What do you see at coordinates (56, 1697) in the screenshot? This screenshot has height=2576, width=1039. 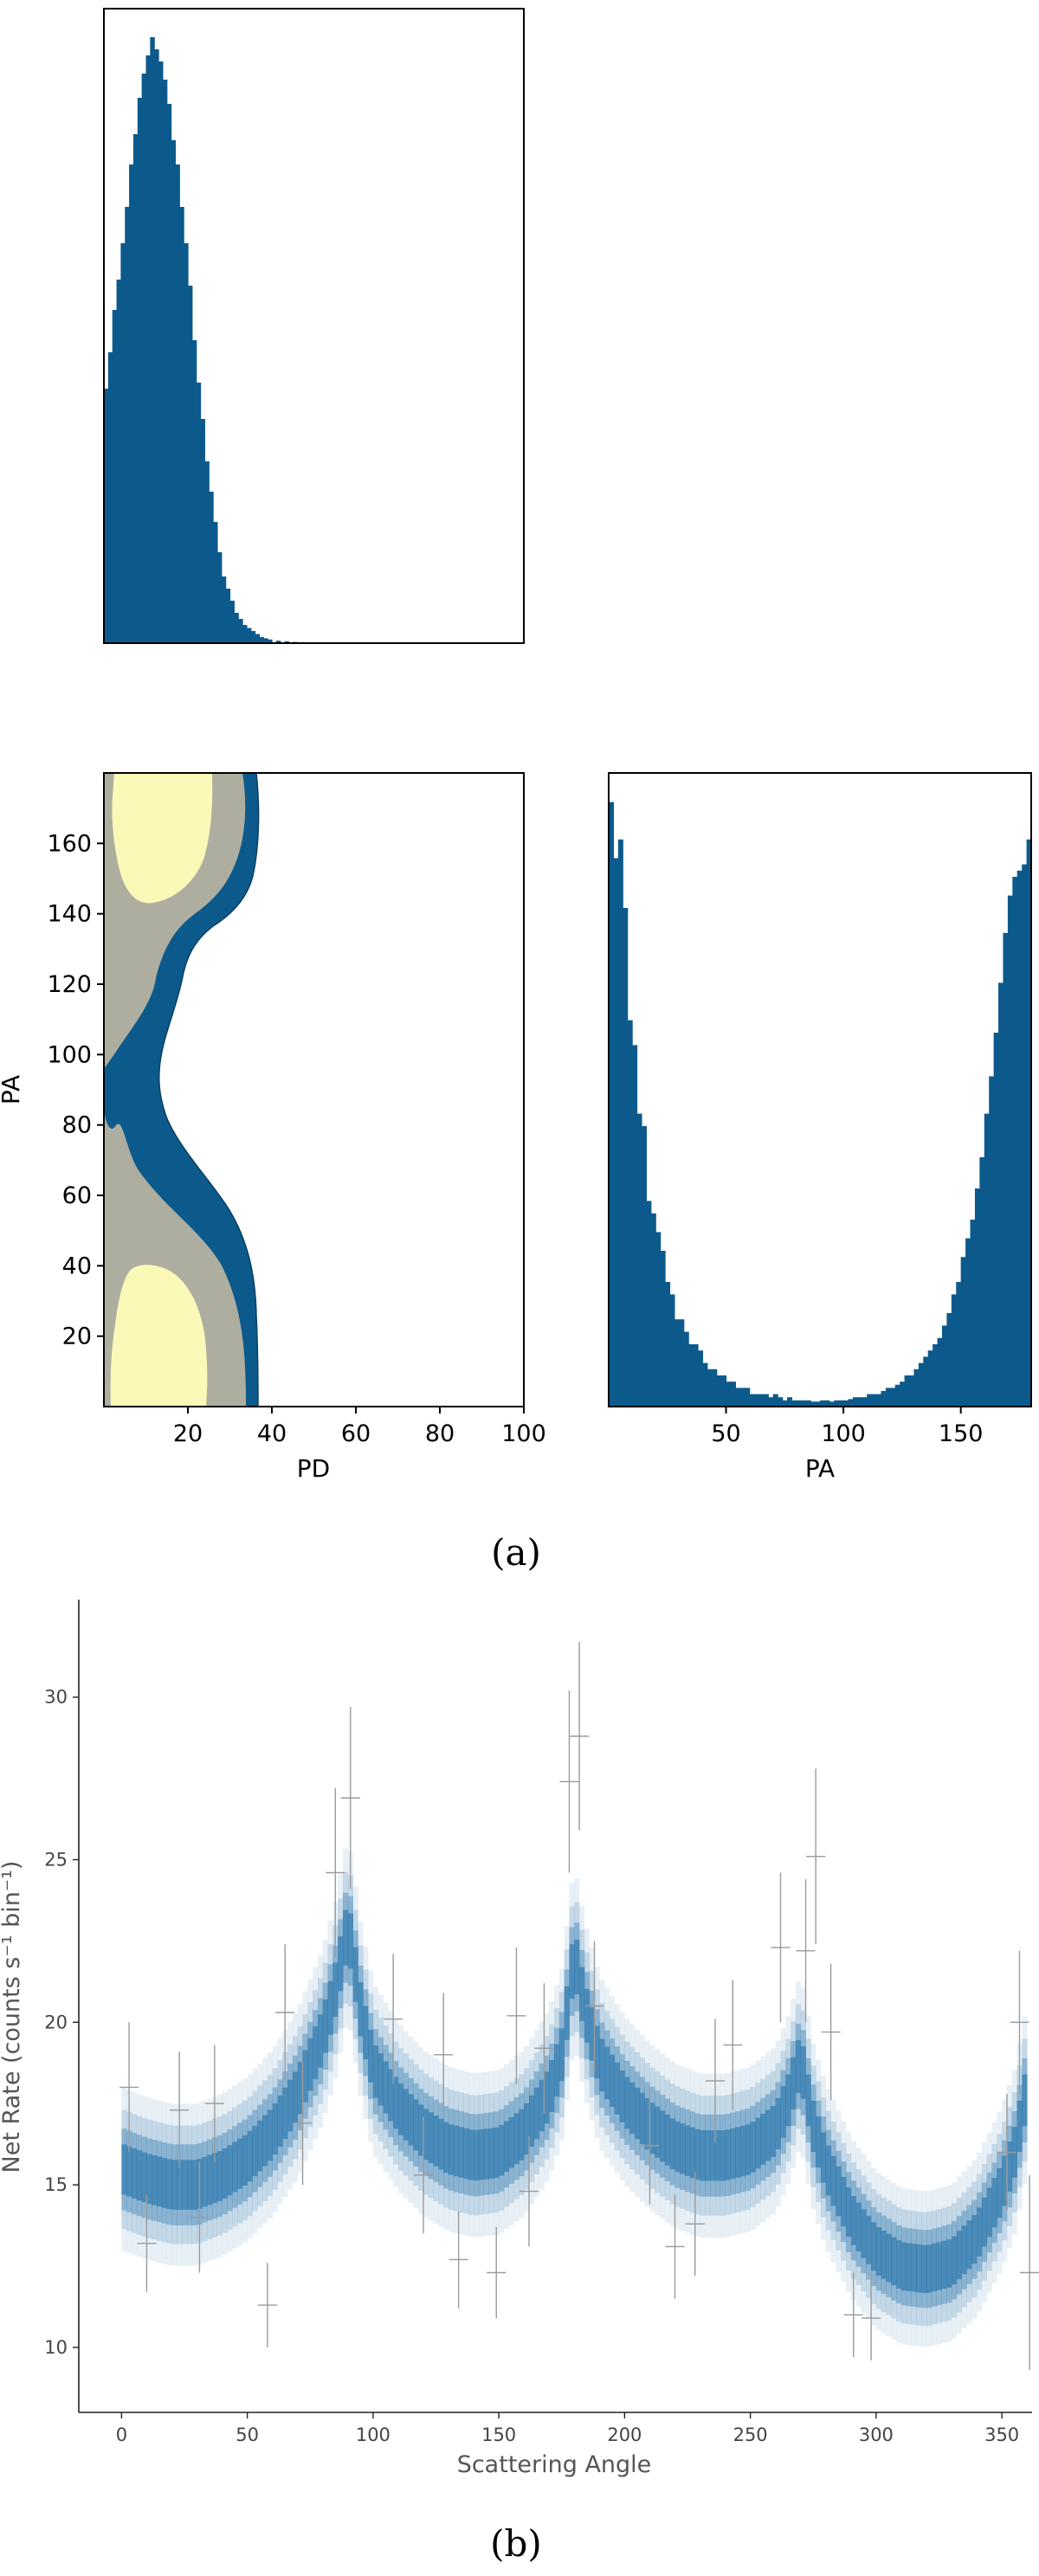 I see `scatter-y-tick-label: 30` at bounding box center [56, 1697].